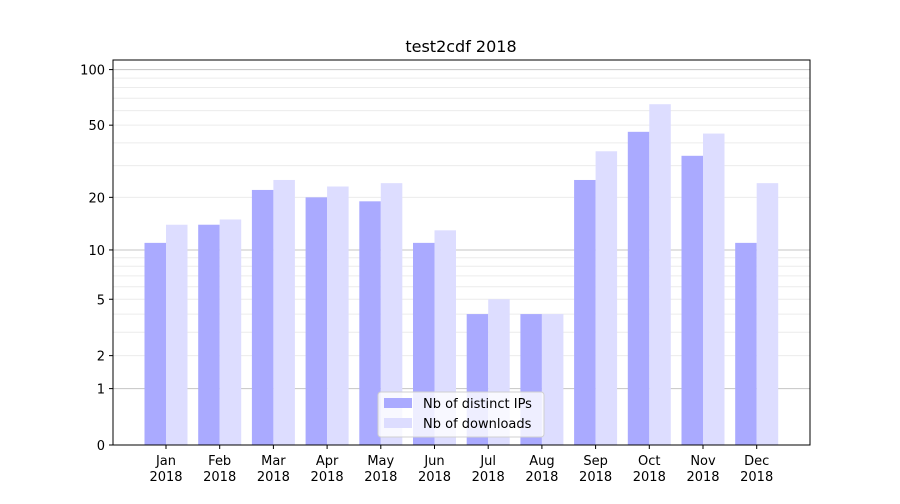 Image resolution: width=900 pixels, height=504 pixels. I want to click on y-tick-label: 5, so click(101, 300).